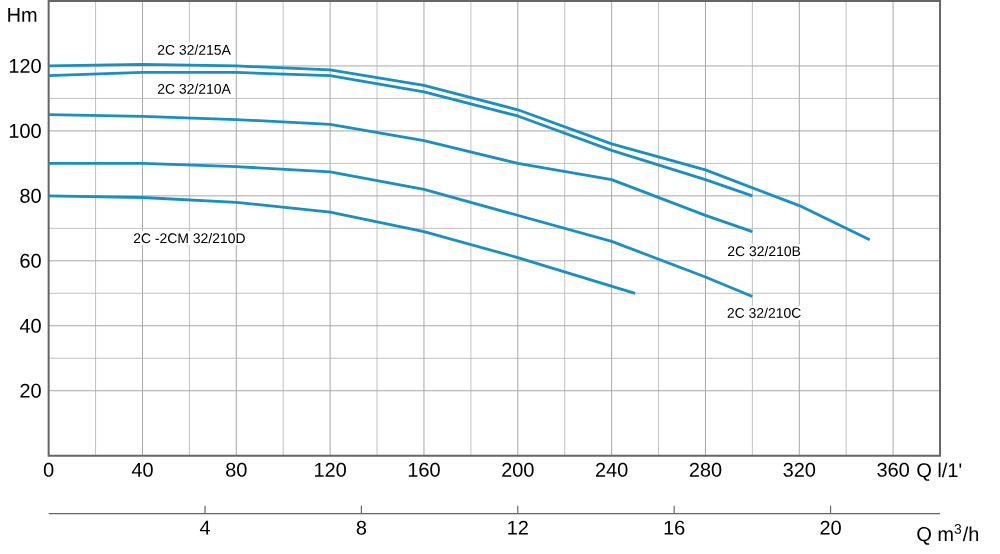 This screenshot has width=1000, height=554. What do you see at coordinates (236, 469) in the screenshot?
I see `x-tick-label: 80` at bounding box center [236, 469].